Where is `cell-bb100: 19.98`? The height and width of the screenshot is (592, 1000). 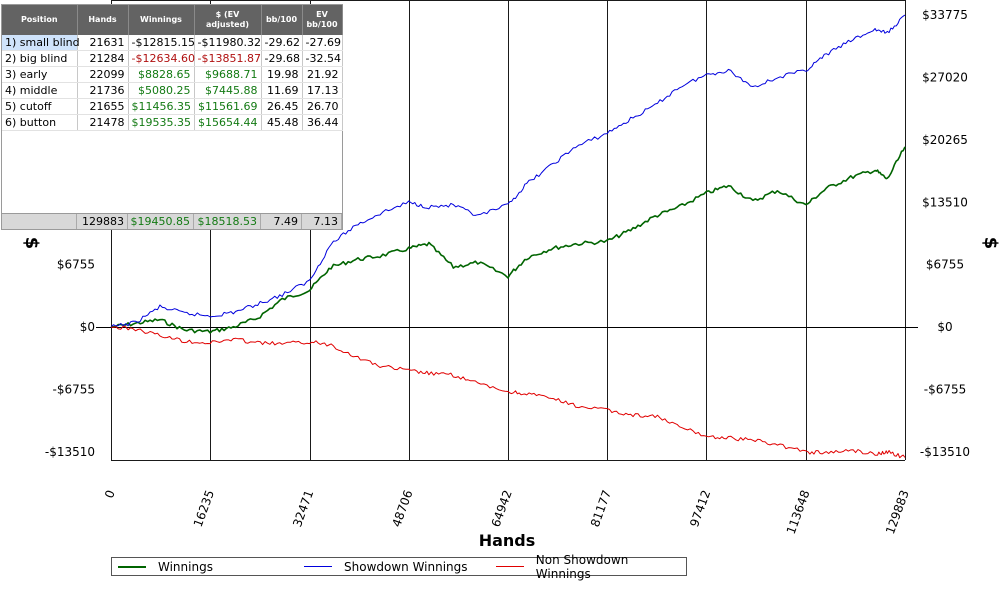 cell-bb100: 19.98 is located at coordinates (282, 74).